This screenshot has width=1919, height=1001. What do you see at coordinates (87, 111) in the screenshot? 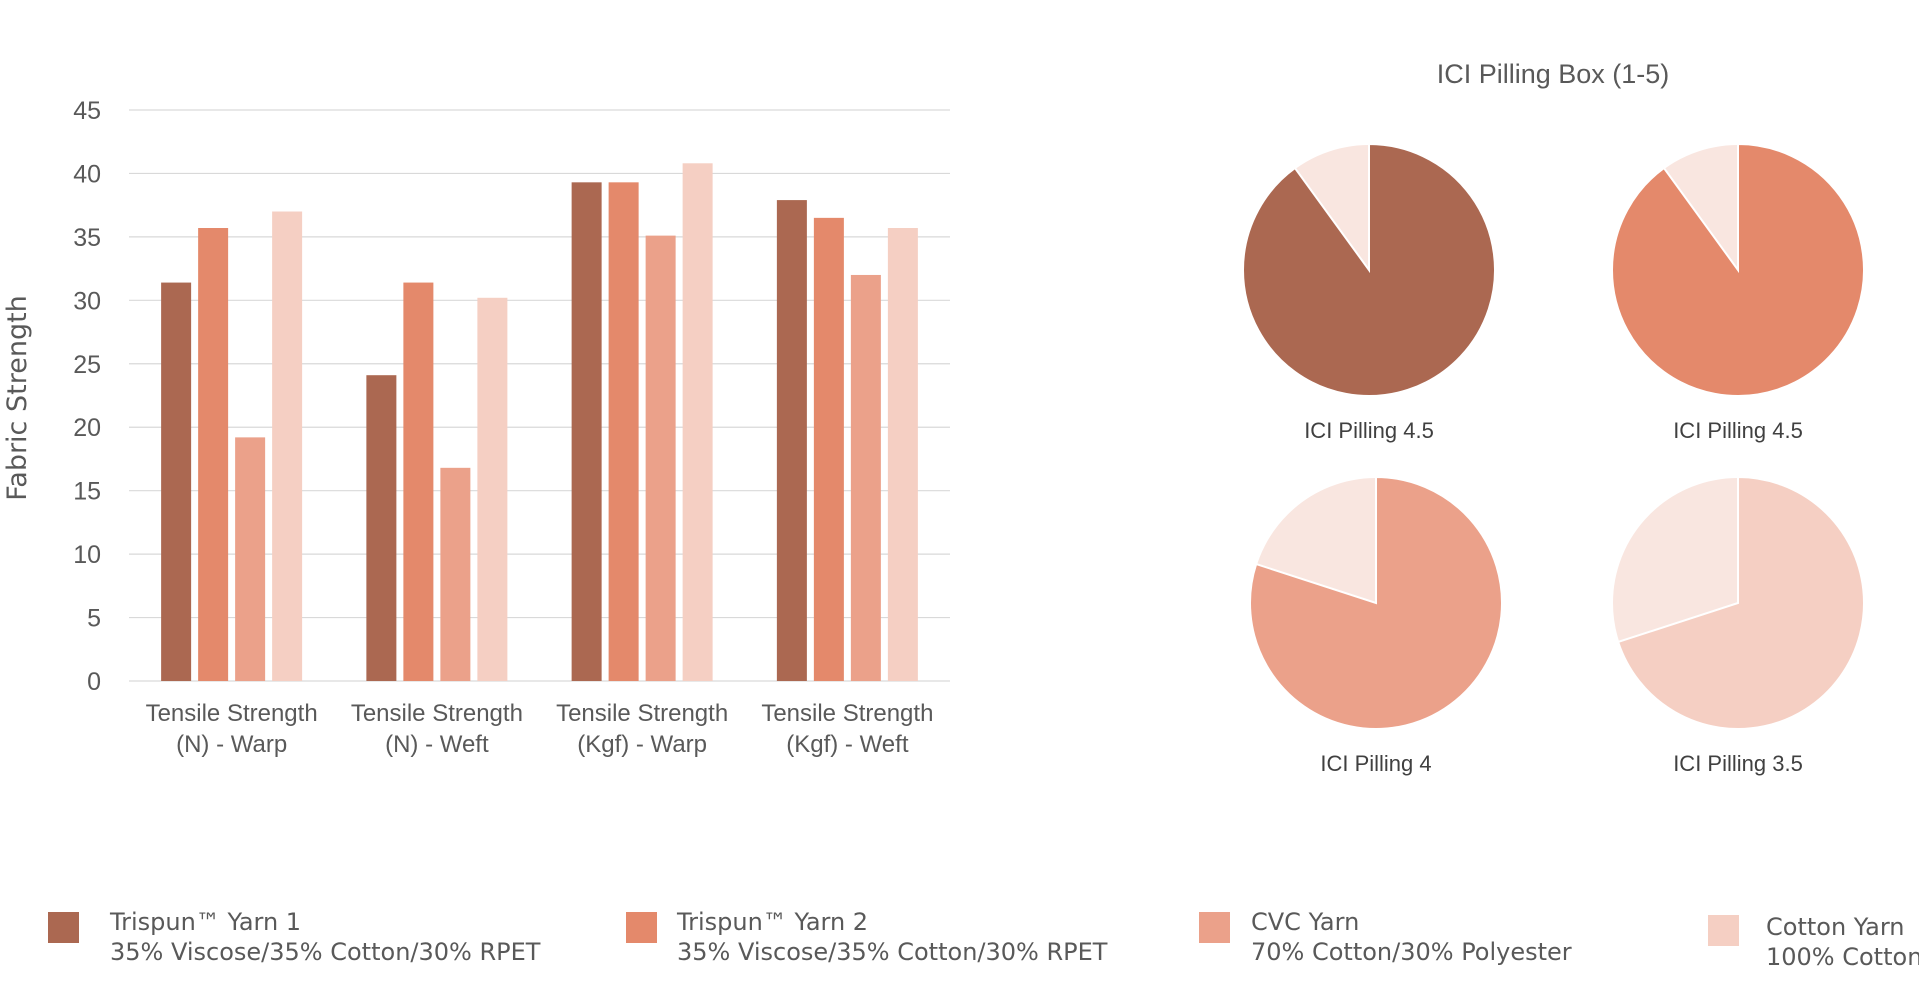
I see `y-tick-label: 45` at bounding box center [87, 111].